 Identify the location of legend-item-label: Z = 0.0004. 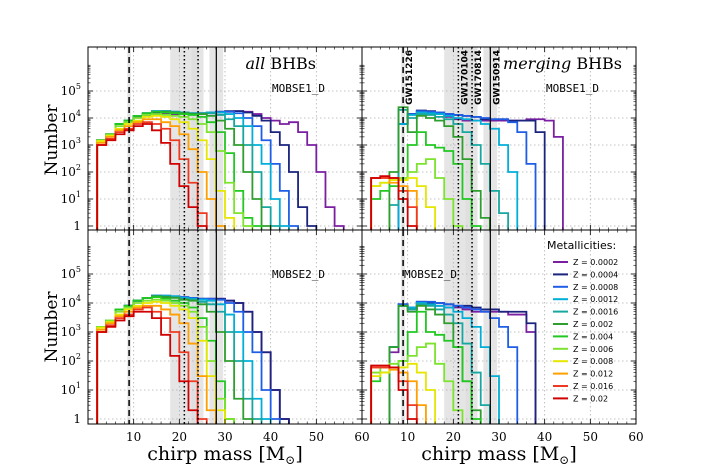
(595, 274).